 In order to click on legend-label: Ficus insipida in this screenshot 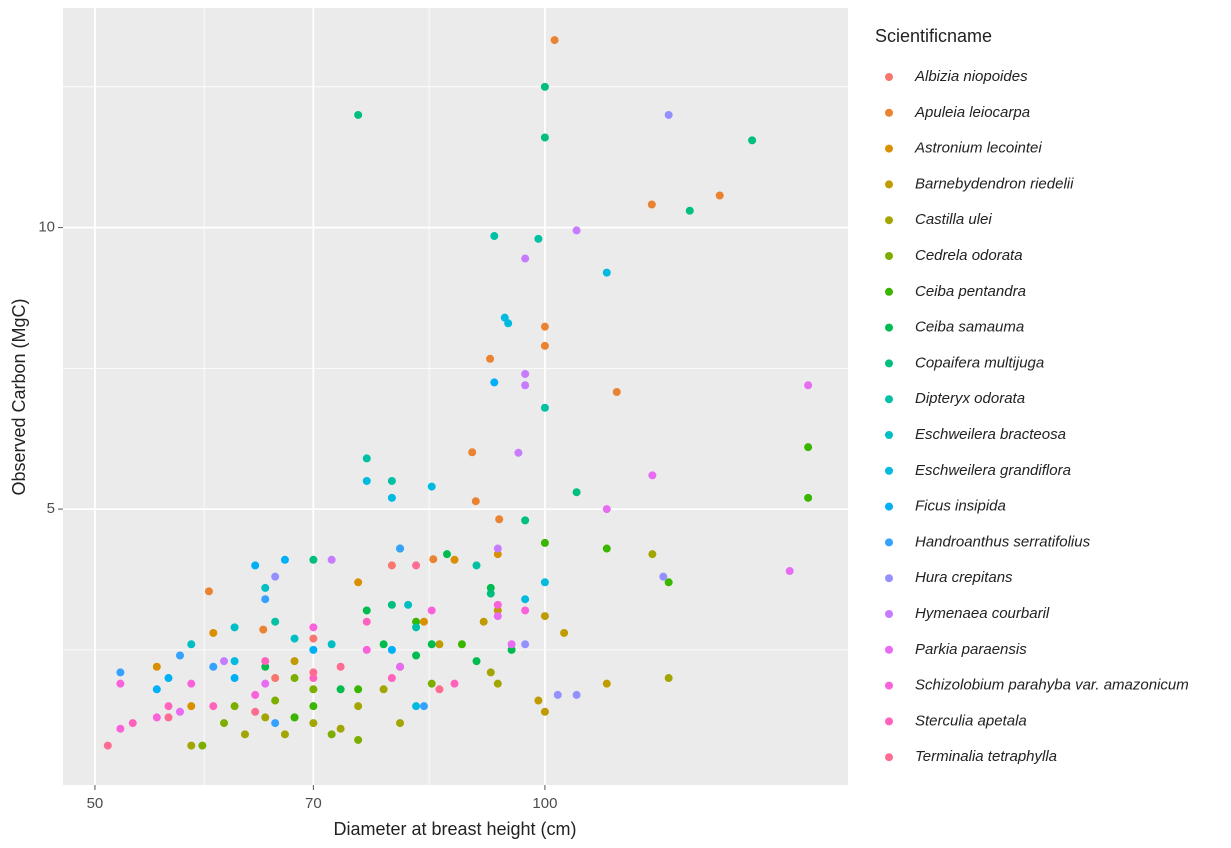, I will do `click(960, 506)`.